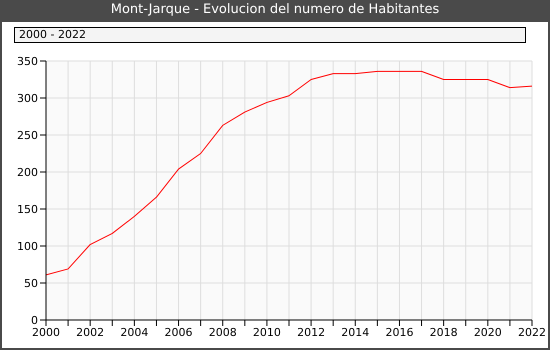 The height and width of the screenshot is (350, 550). I want to click on chart-subtitle: 2000 - 2022, so click(270, 35).